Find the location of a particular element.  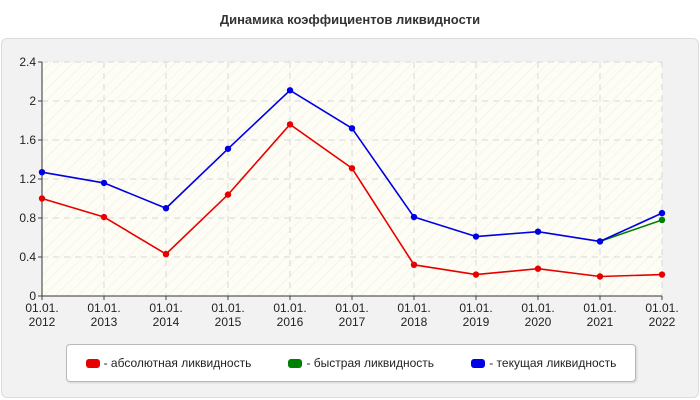

chart-title: Динамика коэффициентов ликвидности is located at coordinates (350, 19).